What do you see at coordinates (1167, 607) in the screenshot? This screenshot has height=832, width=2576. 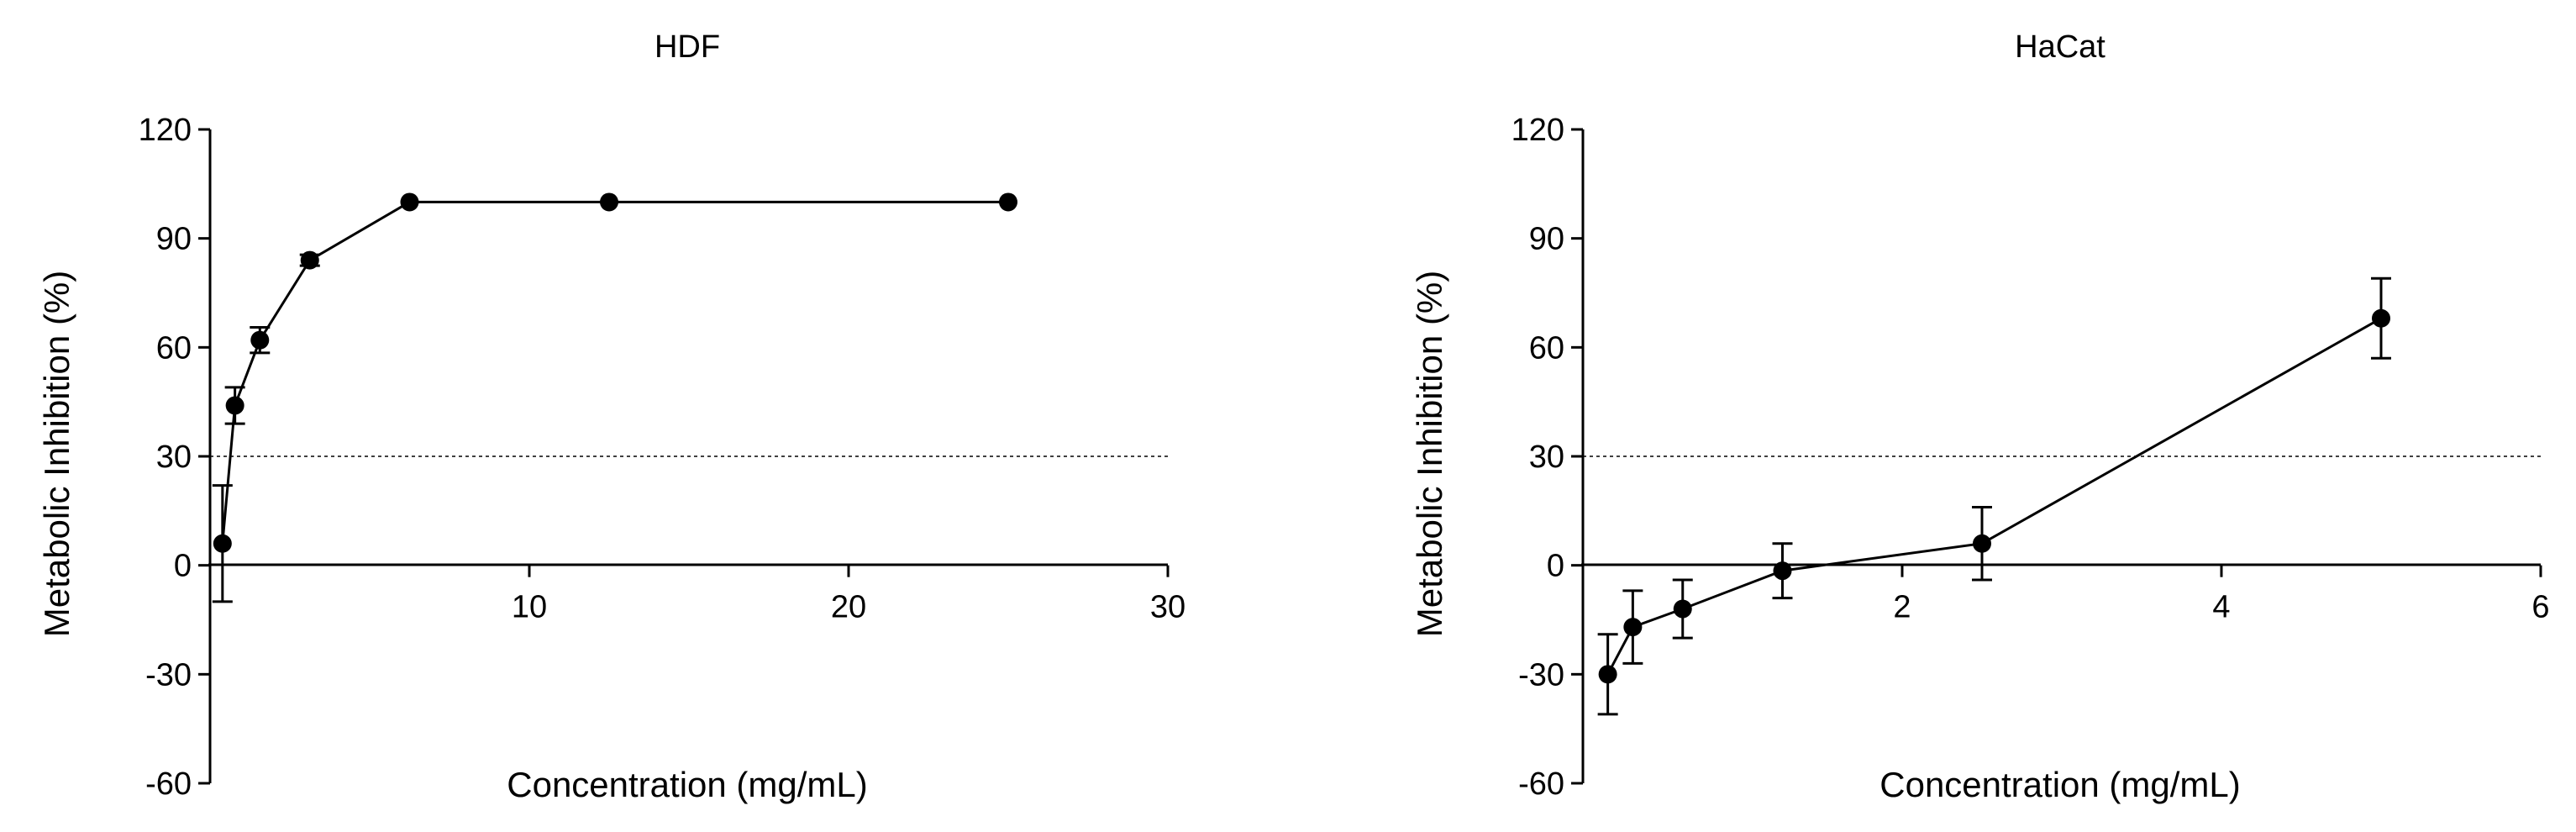 I see `x-tick-label: 30` at bounding box center [1167, 607].